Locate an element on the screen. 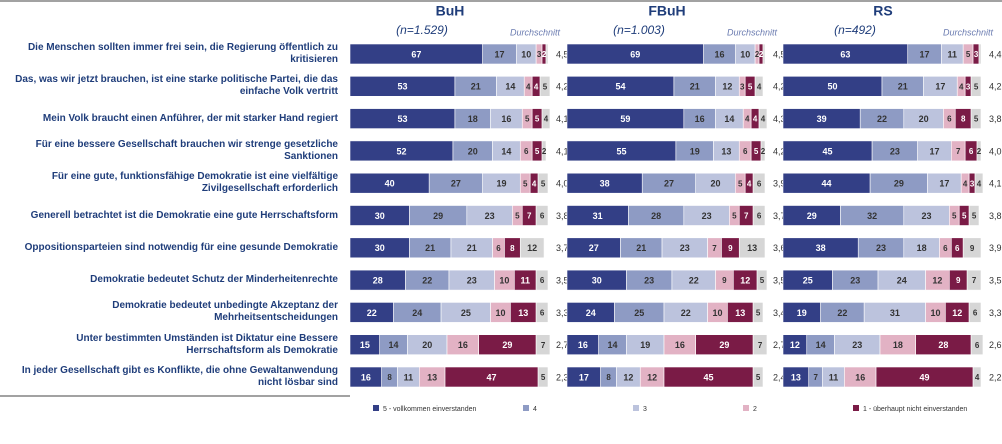  segment-label: 45 is located at coordinates (709, 377).